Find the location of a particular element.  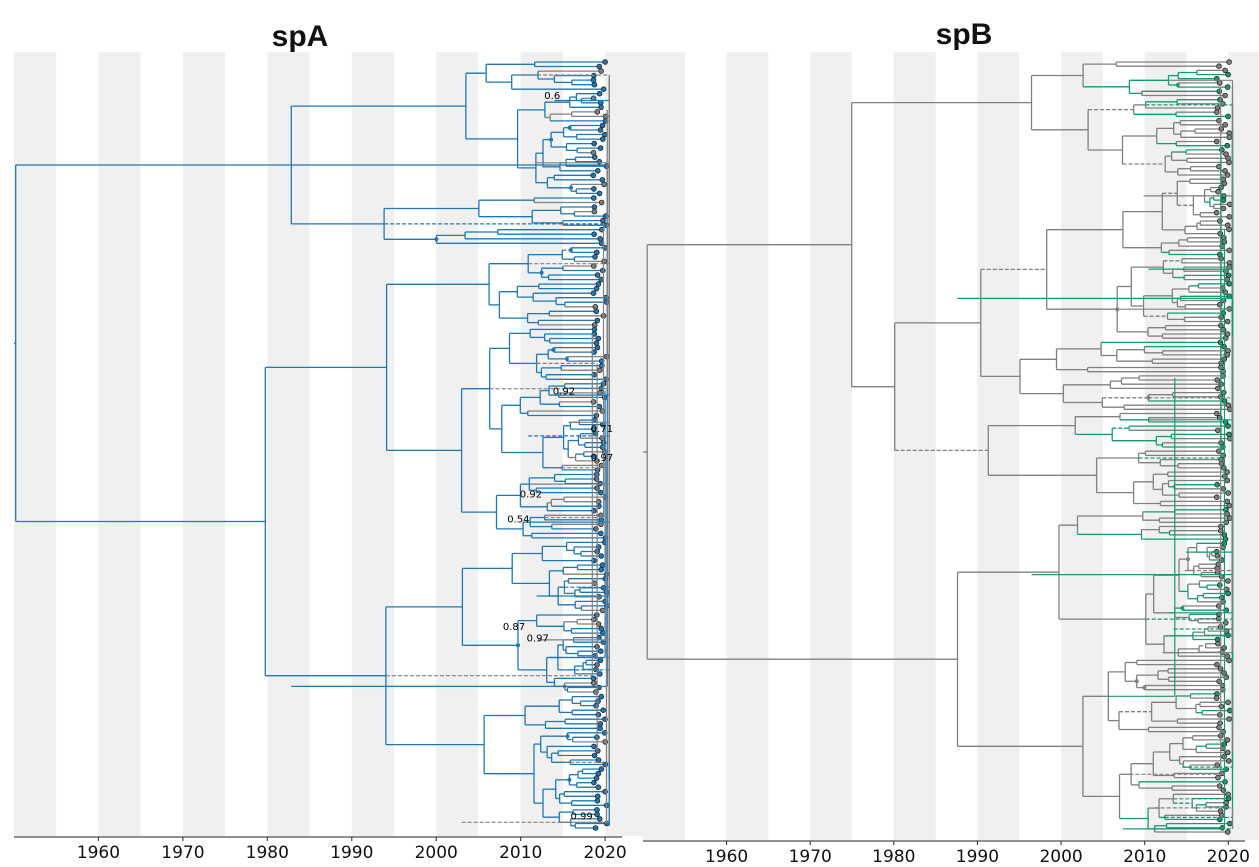

node-support-label: 0.54 is located at coordinates (518, 519).